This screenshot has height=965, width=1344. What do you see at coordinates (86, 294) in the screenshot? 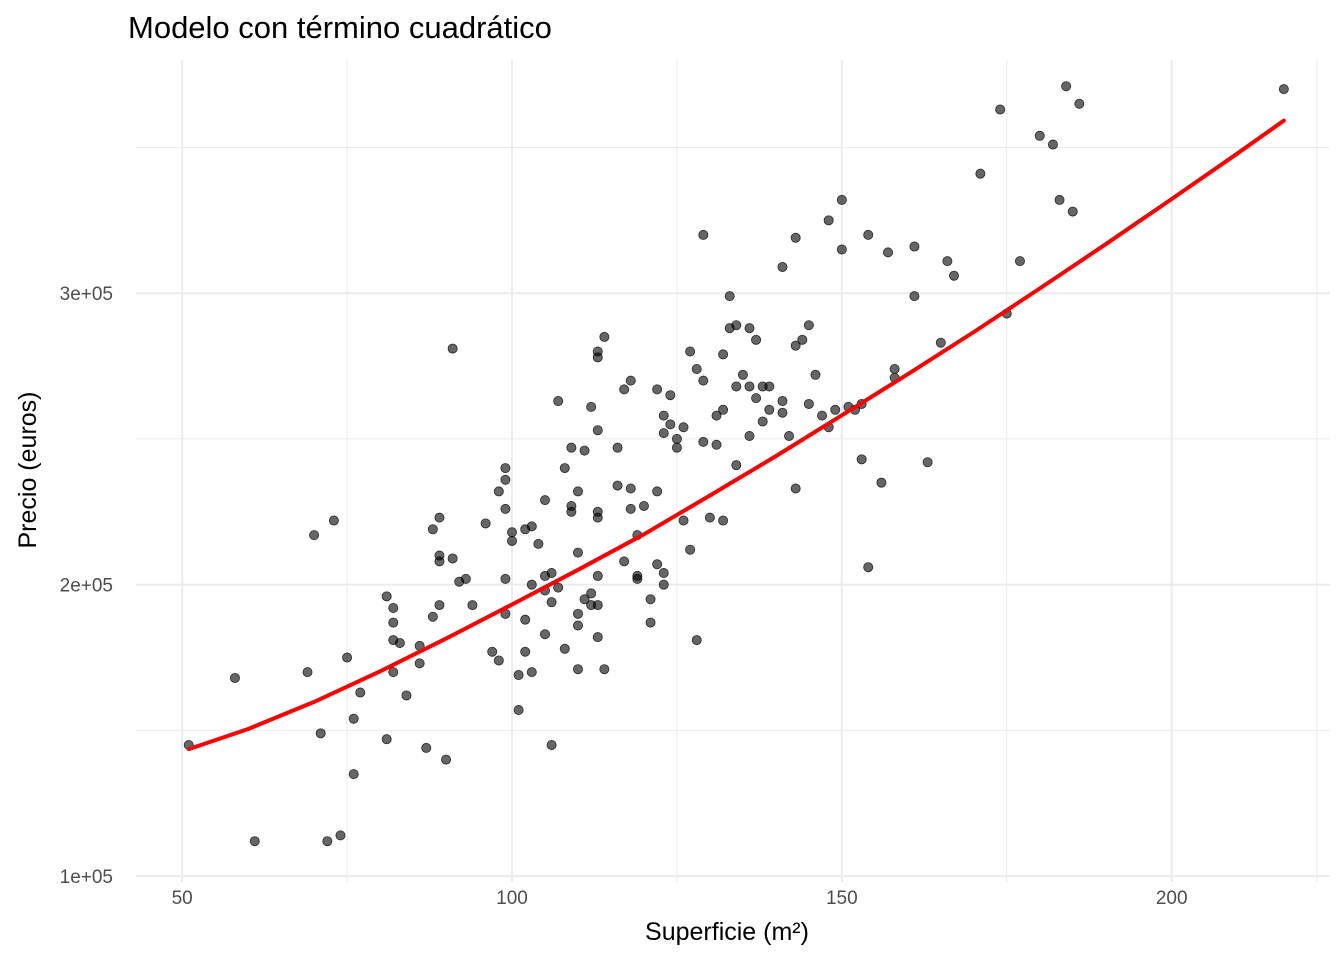
I see `y-tick-label: 3e+05` at bounding box center [86, 294].